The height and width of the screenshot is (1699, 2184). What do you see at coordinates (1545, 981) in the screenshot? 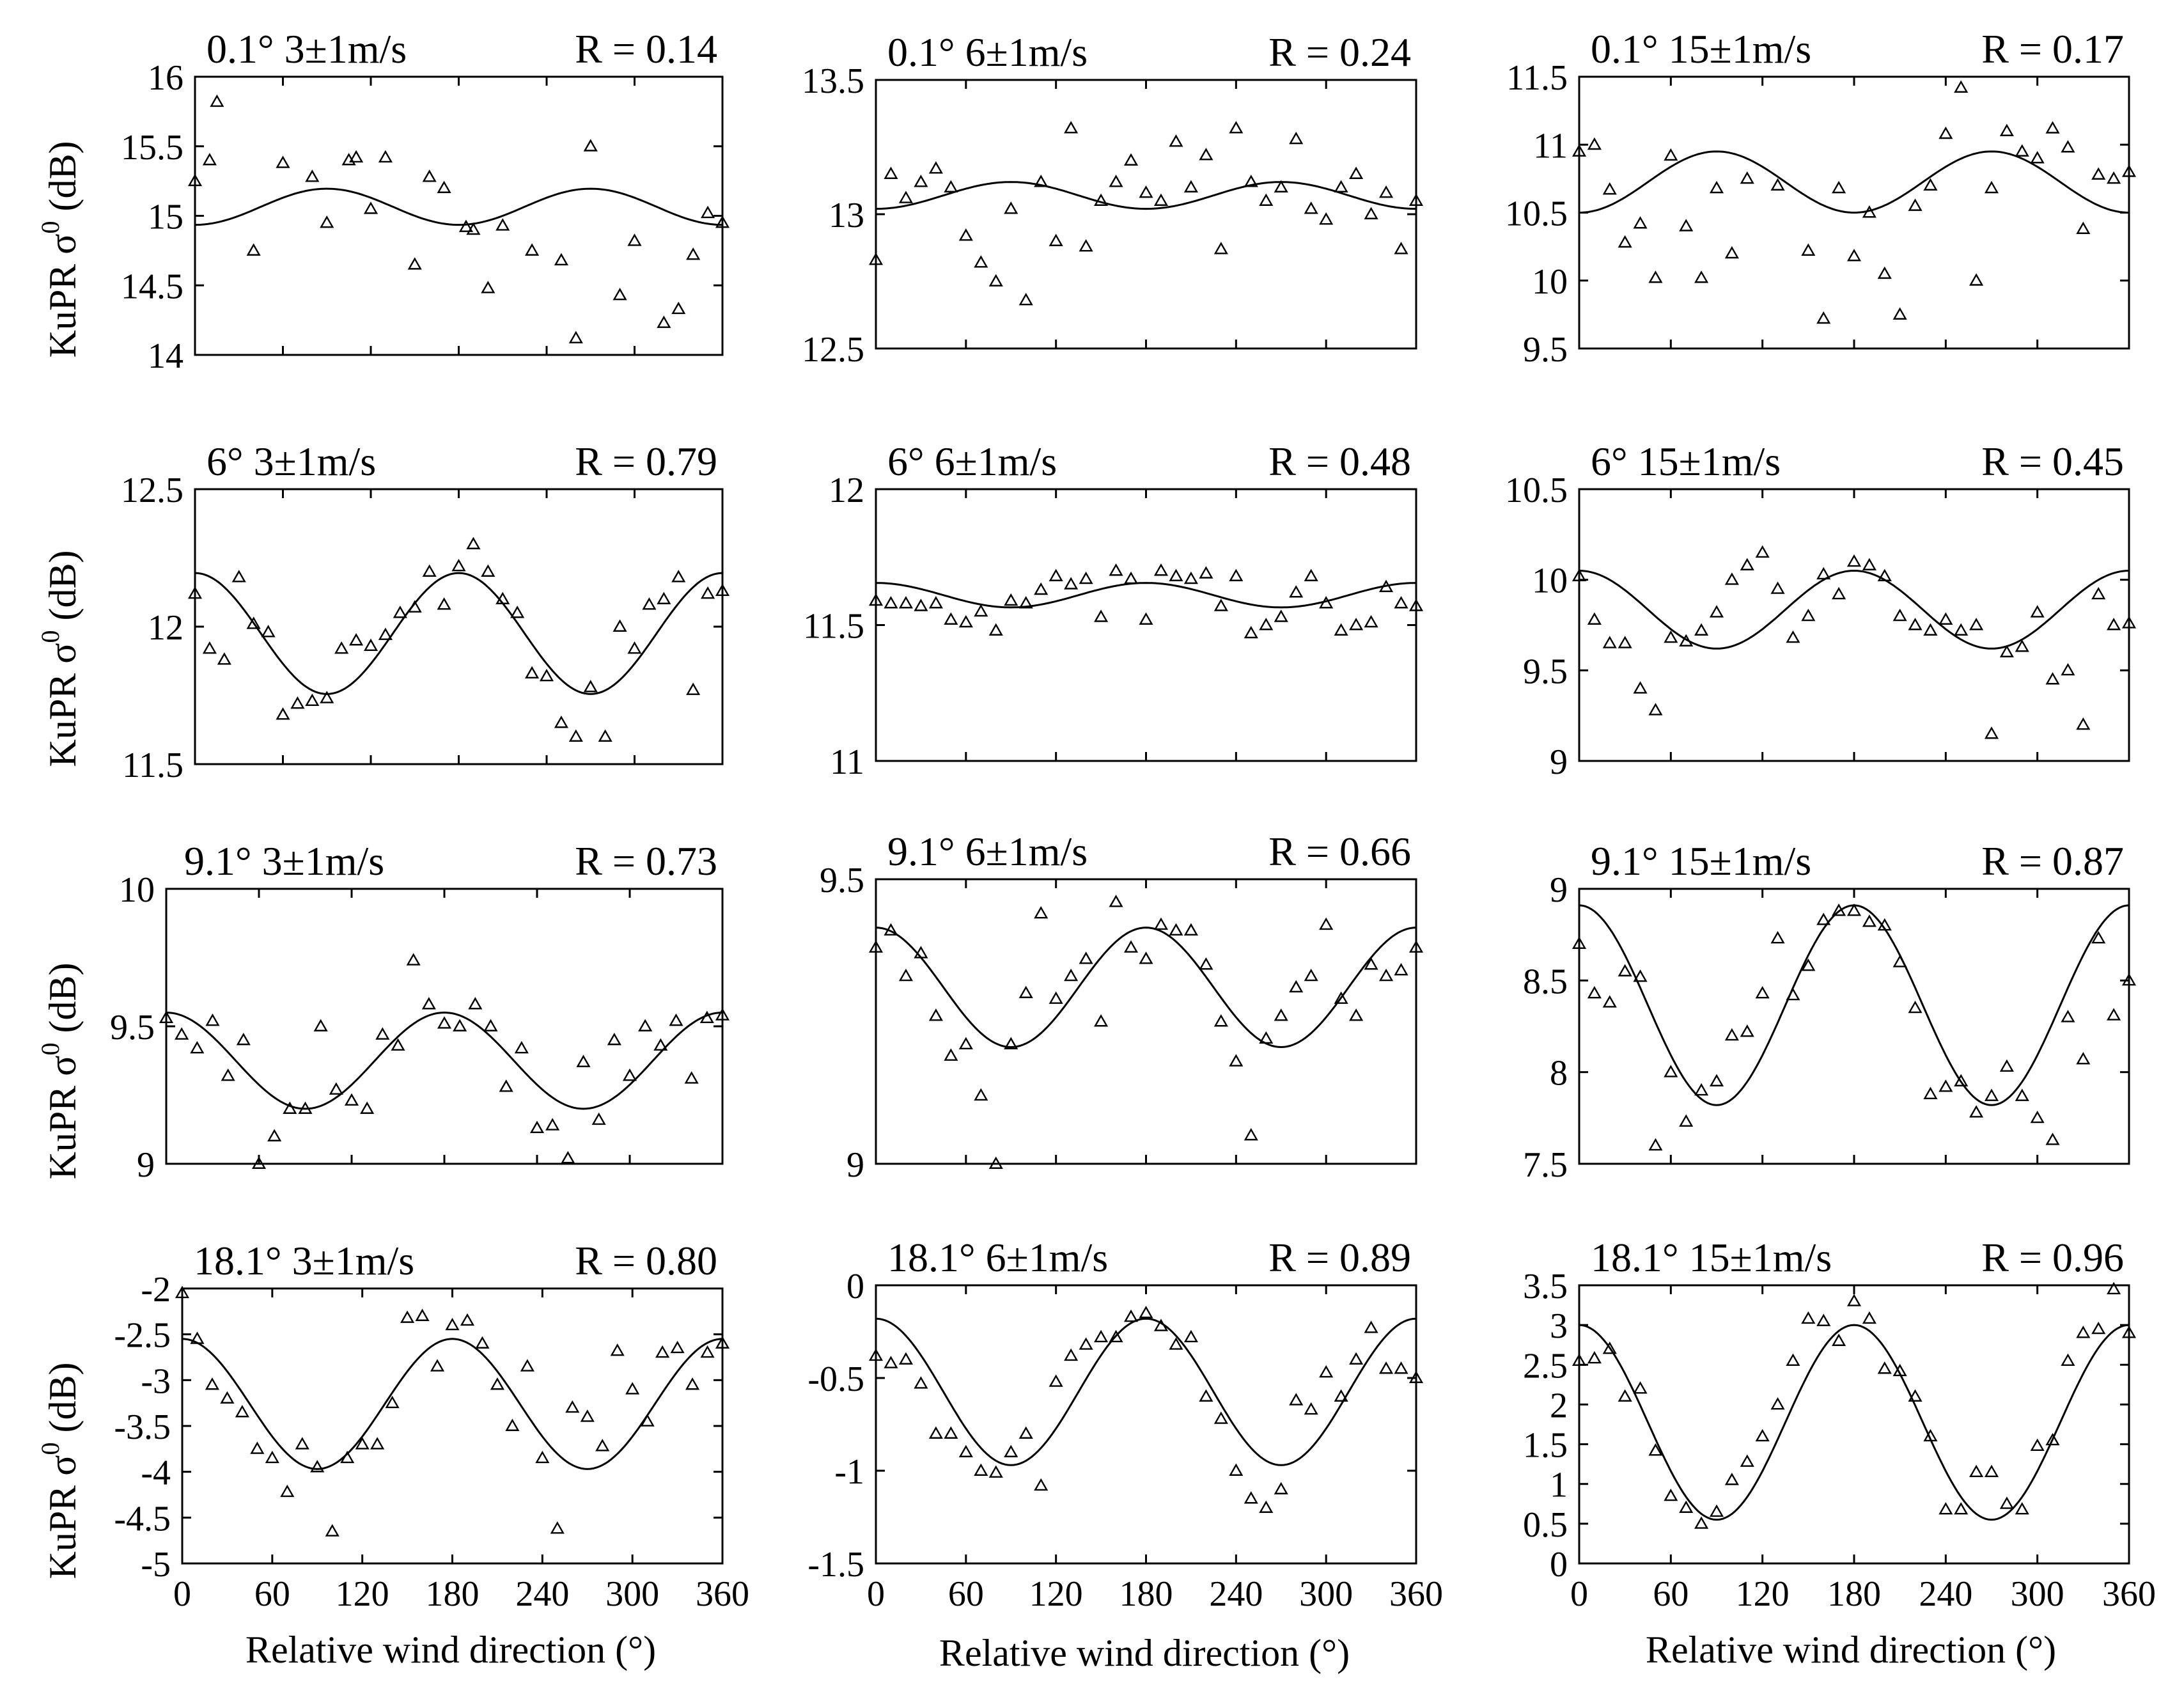
I see `y-tick-label: 8.5` at bounding box center [1545, 981].